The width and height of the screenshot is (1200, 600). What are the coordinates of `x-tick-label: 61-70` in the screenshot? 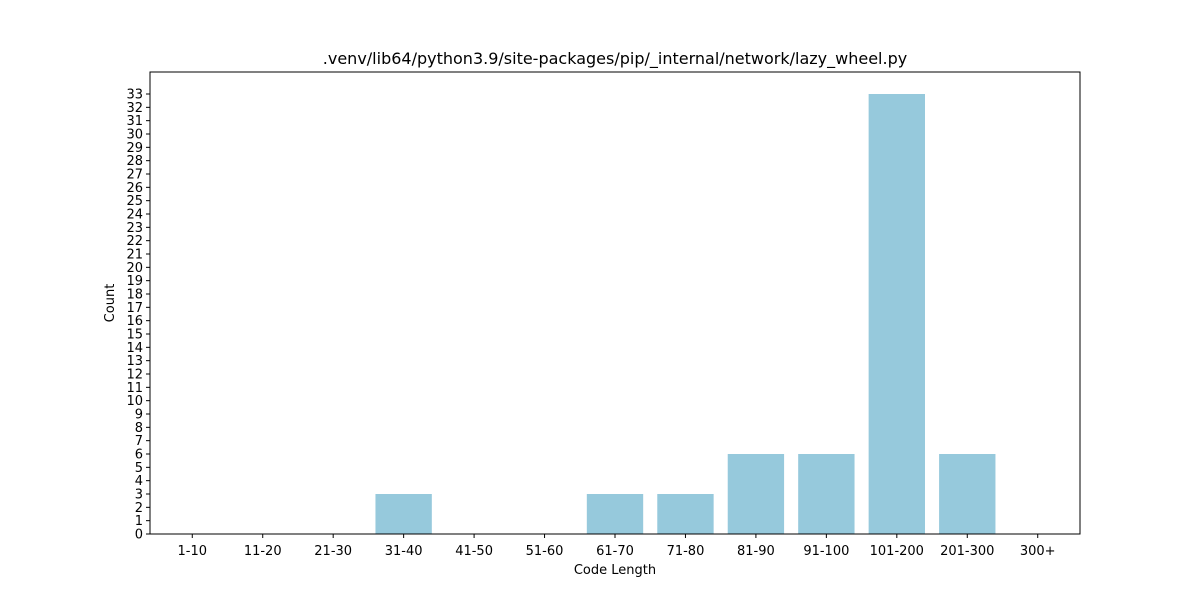 It's located at (615, 551).